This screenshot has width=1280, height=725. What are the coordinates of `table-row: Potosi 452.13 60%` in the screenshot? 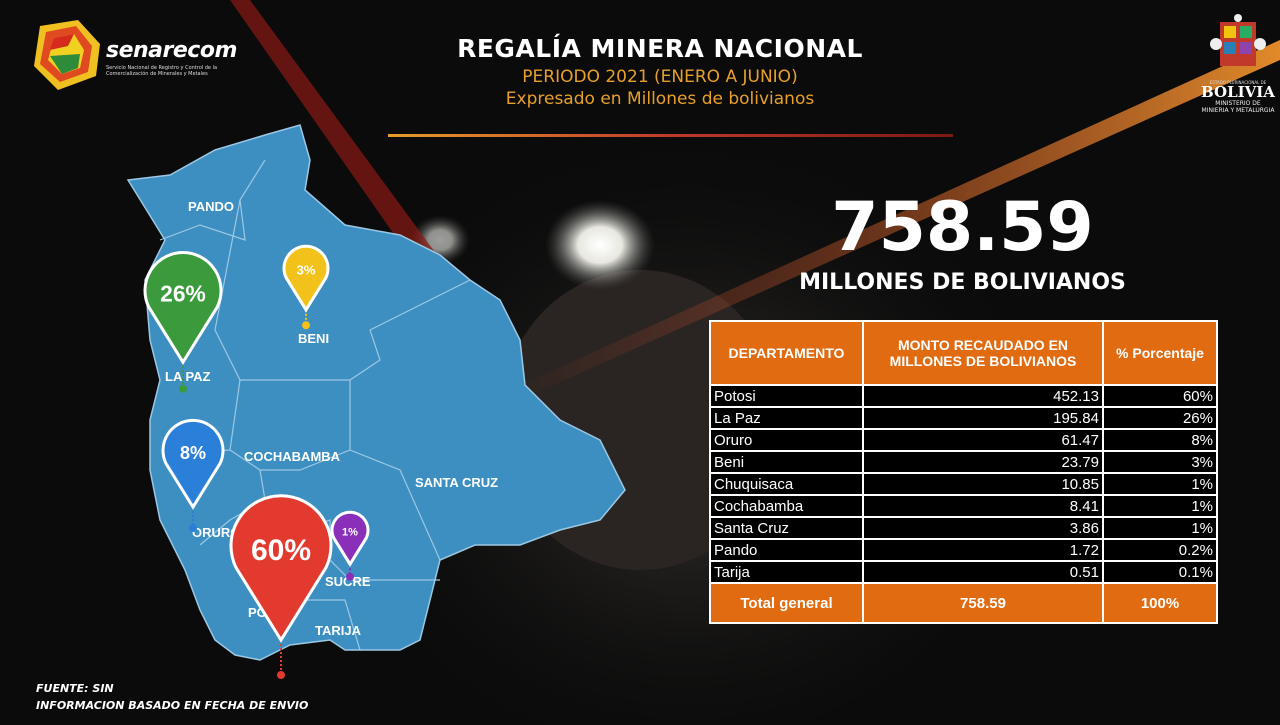 It's located at (963, 396).